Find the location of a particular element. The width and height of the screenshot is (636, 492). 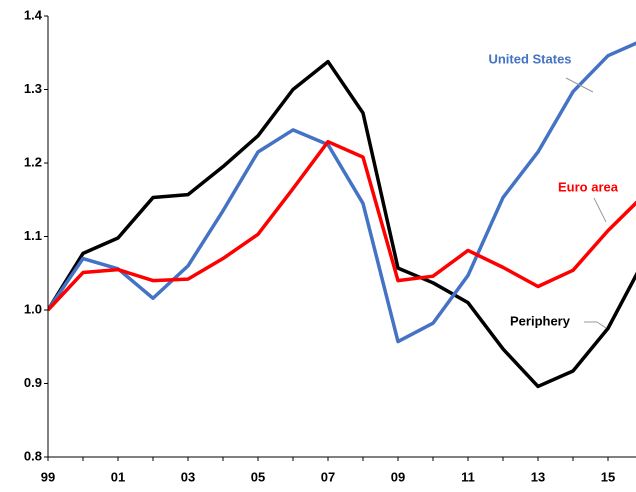

x-tick-label: 11 is located at coordinates (468, 476).